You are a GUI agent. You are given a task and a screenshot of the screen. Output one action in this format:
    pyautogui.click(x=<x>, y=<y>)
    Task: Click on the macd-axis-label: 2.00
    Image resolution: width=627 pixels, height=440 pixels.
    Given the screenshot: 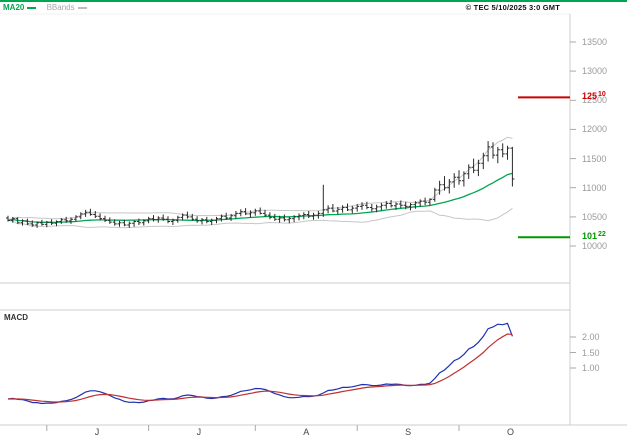 What is the action you would take?
    pyautogui.click(x=591, y=337)
    